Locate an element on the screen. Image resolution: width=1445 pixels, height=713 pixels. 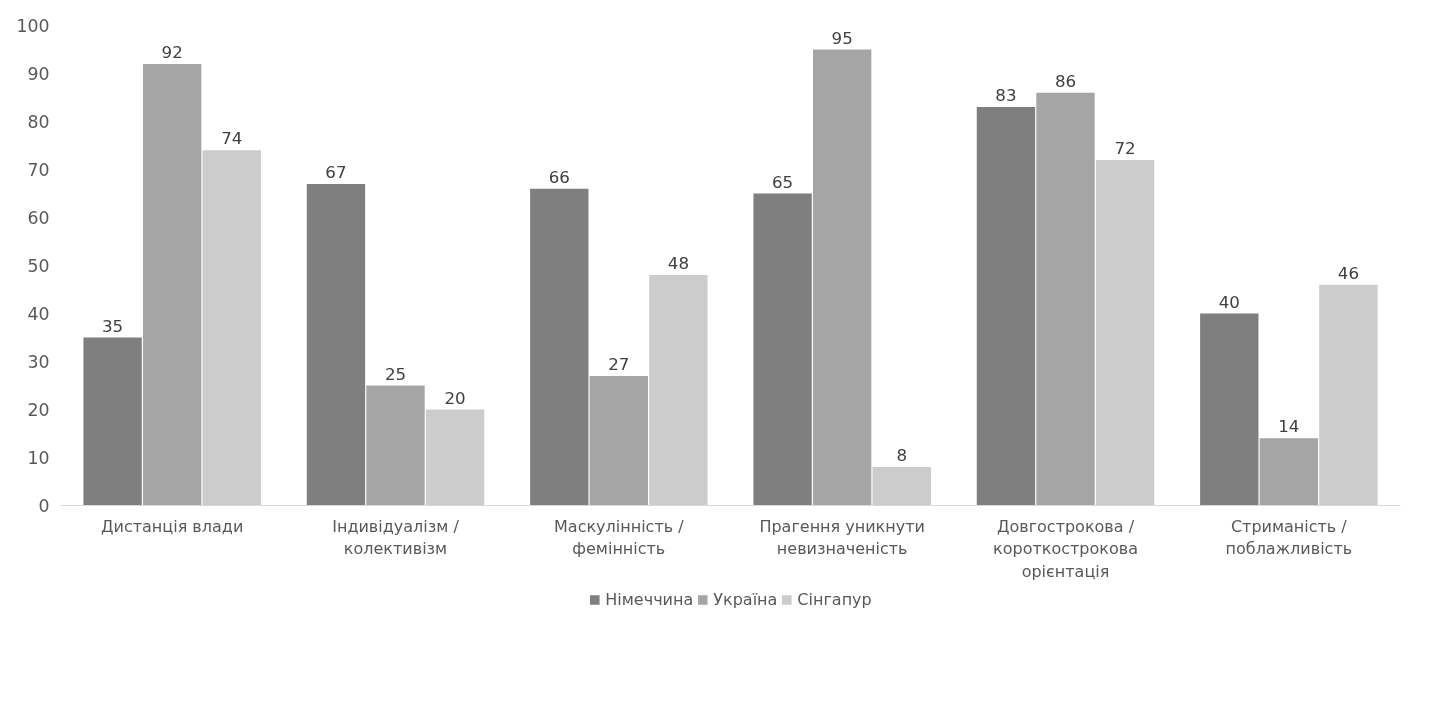
data-label: 95 is located at coordinates (842, 38).